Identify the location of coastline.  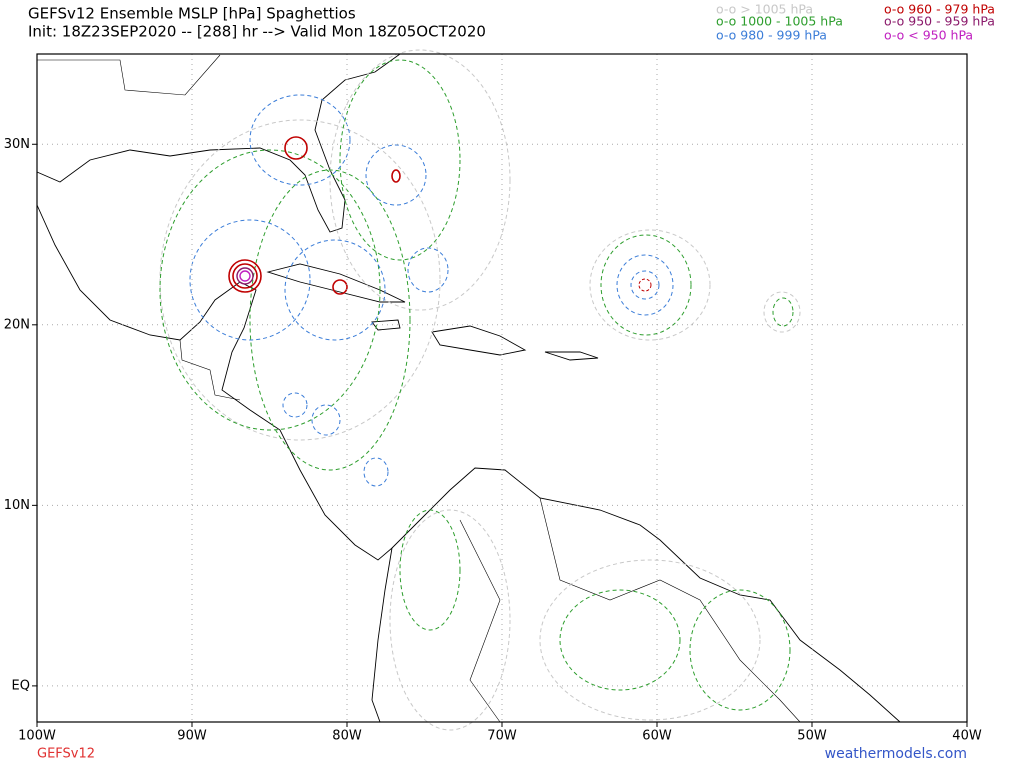
(218, 143).